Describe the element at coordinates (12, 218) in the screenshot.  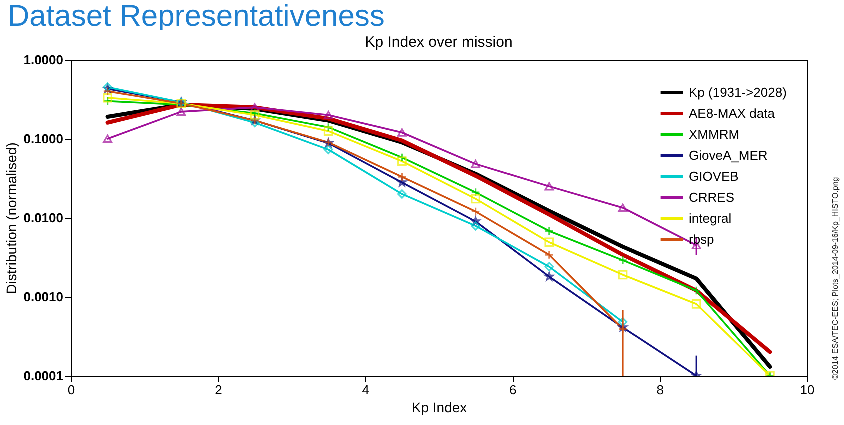
I see `y-axis-title: Distribution (normalised)` at that location.